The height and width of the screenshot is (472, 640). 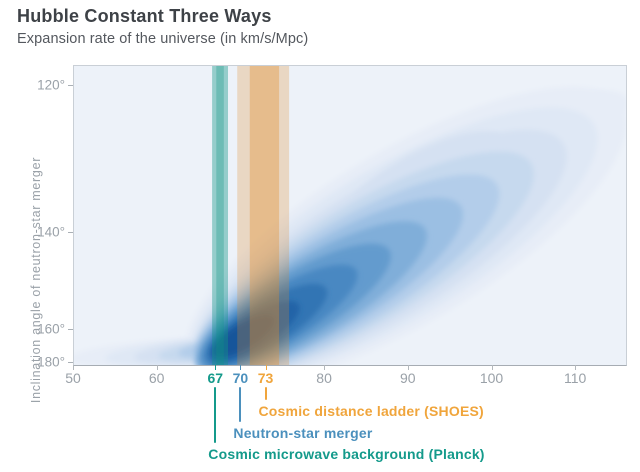 I want to click on x-tick-label: 70, so click(x=240, y=378).